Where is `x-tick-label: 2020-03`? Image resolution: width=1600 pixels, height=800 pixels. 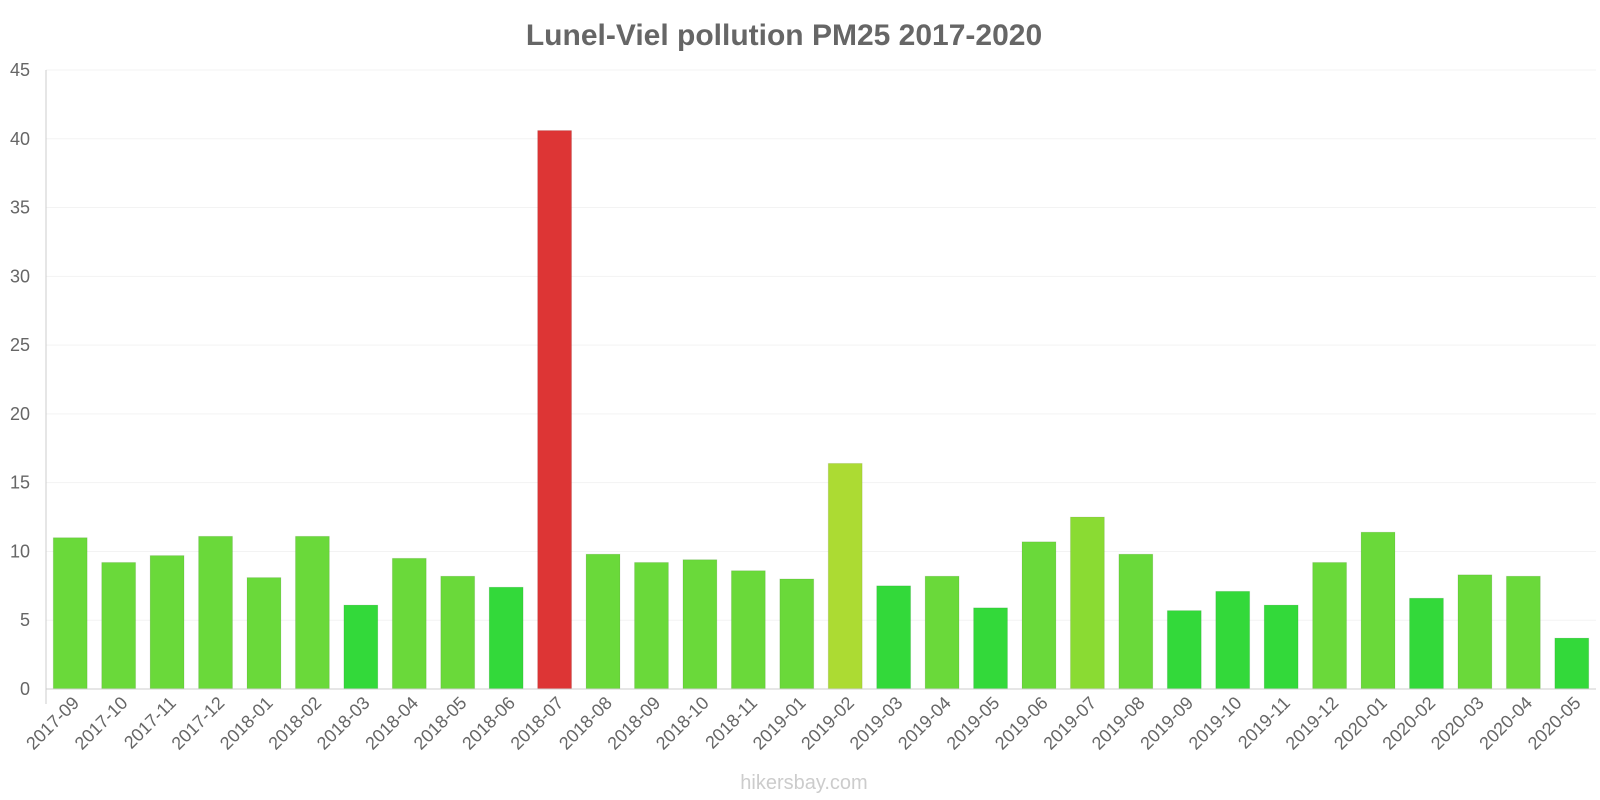 x-tick-label: 2020-03 is located at coordinates (1457, 723).